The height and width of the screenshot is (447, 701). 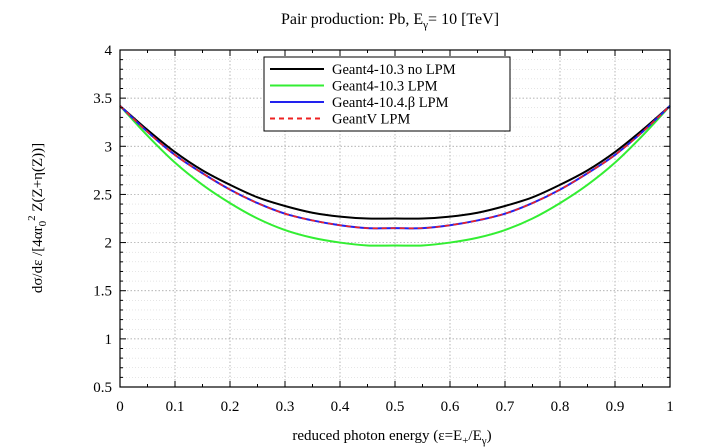 What do you see at coordinates (390, 21) in the screenshot?
I see `chart-title: Pair production: Pb, Eγ= 10 [TeV]` at bounding box center [390, 21].